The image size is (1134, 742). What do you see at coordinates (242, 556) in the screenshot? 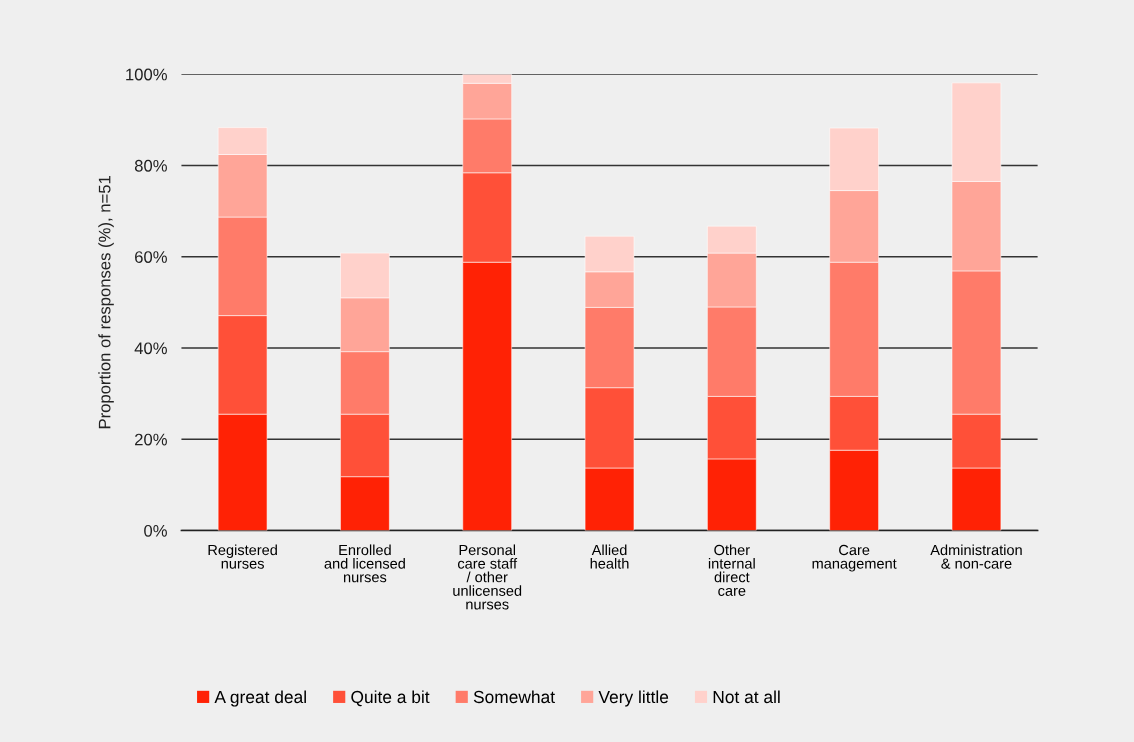
I see `x-tick-label: Registered nurses` at bounding box center [242, 556].